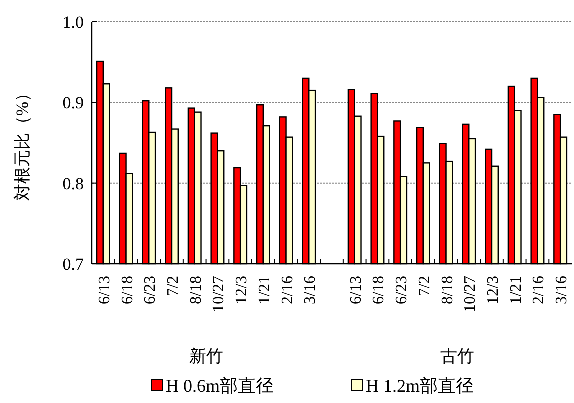  What do you see at coordinates (73, 184) in the screenshot?
I see `y-tick-label: 0.8` at bounding box center [73, 184].